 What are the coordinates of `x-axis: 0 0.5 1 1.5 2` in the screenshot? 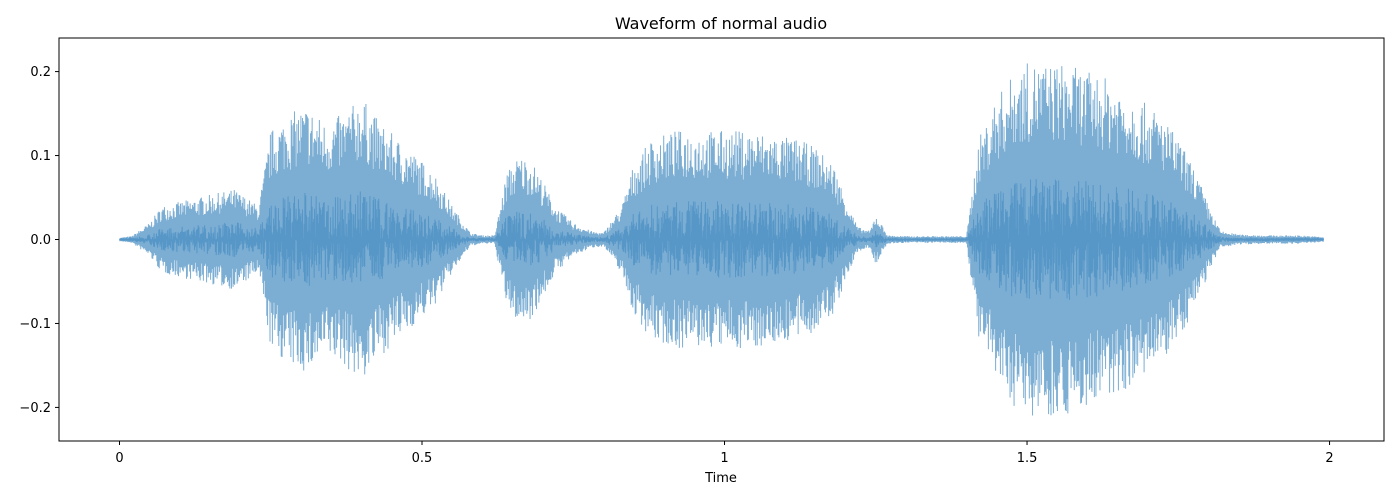 It's located at (724, 453).